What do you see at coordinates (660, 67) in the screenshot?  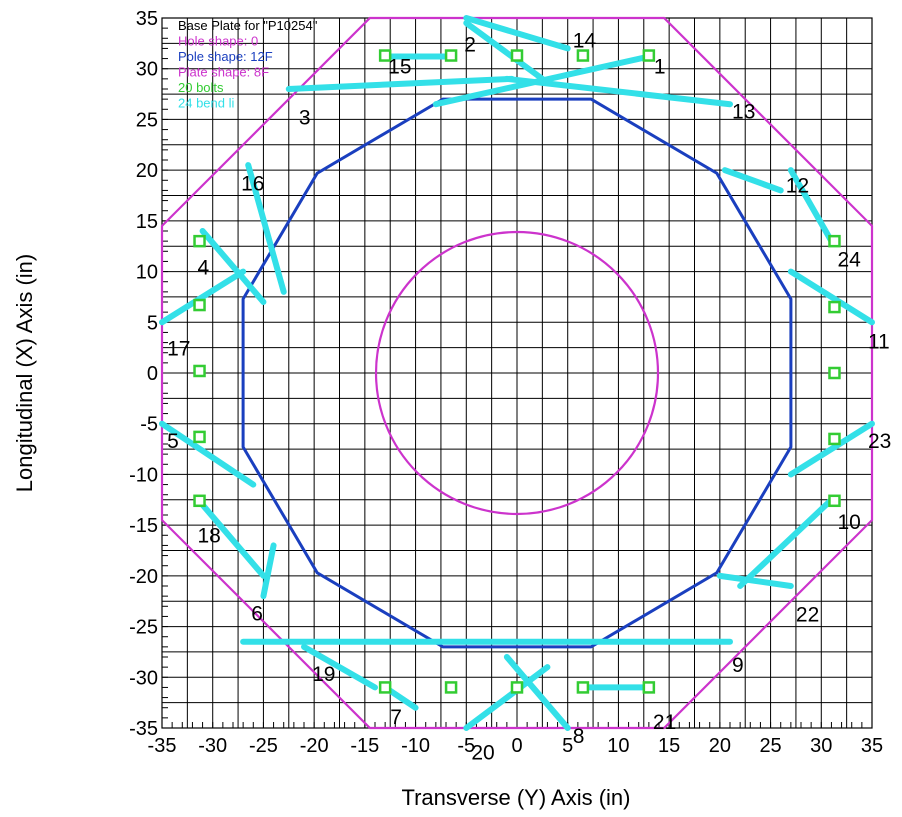 I see `bend-label-1: 1` at bounding box center [660, 67].